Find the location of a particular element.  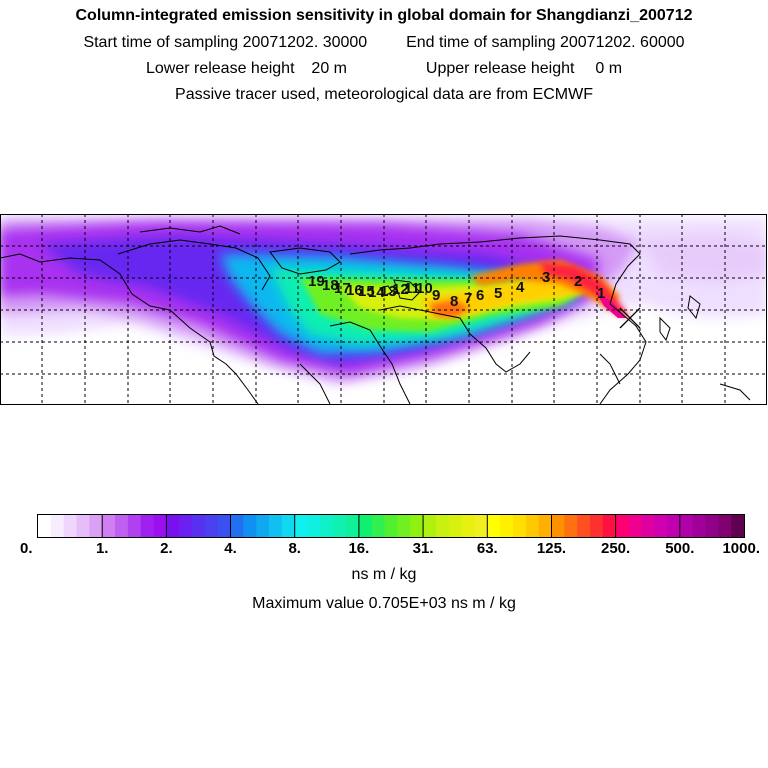

trajectory-label: 11 is located at coordinates (412, 288).